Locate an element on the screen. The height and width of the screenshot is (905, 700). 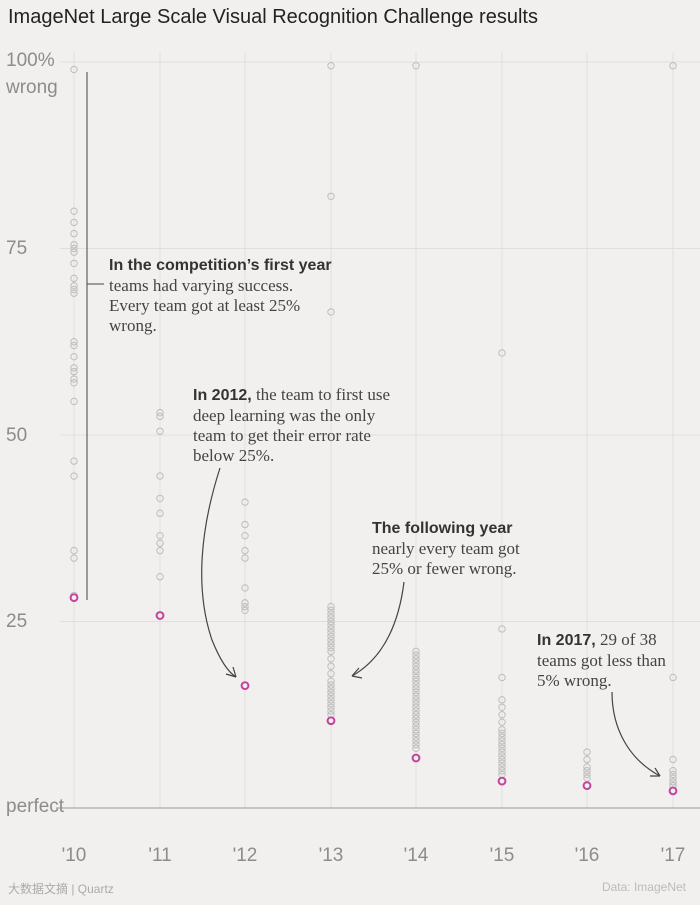
annotation-2010-bold: In the competition’s first year is located at coordinates (220, 265).